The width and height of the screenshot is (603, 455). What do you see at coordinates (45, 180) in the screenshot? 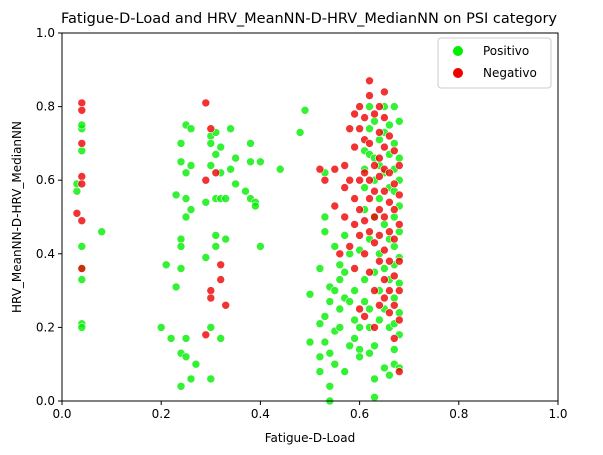
I see `y-tick-label: 0.6` at bounding box center [45, 180].